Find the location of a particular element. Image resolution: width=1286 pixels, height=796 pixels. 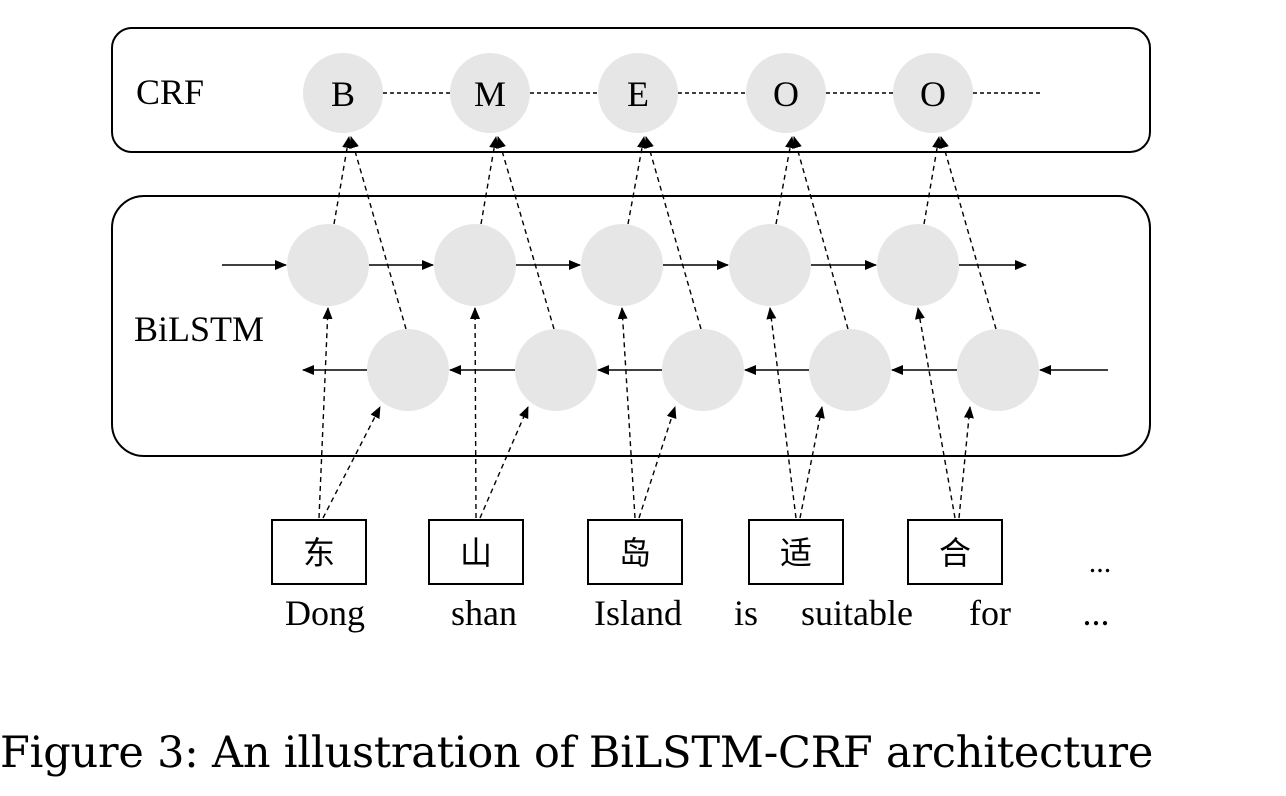

character-text: 合 is located at coordinates (955, 553).